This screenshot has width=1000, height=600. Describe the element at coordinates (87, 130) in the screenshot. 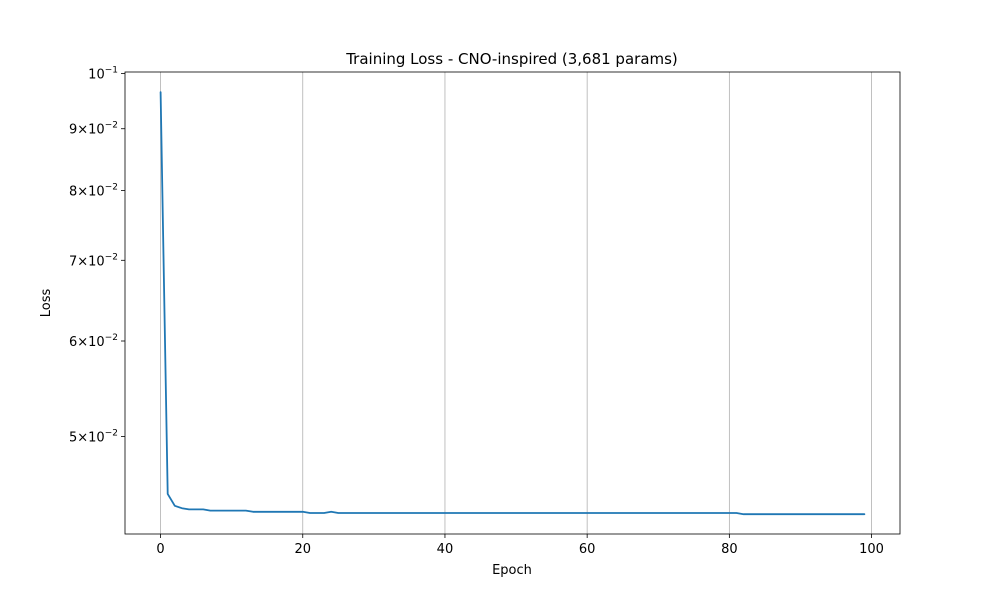

I see `y-tick-mantissa: 9×10` at that location.